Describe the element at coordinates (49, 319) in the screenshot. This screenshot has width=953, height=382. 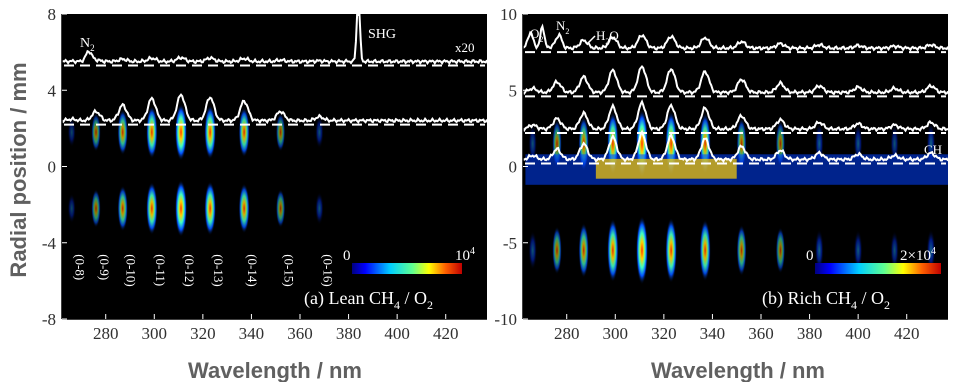
I see `y-tick-label: -8` at that location.